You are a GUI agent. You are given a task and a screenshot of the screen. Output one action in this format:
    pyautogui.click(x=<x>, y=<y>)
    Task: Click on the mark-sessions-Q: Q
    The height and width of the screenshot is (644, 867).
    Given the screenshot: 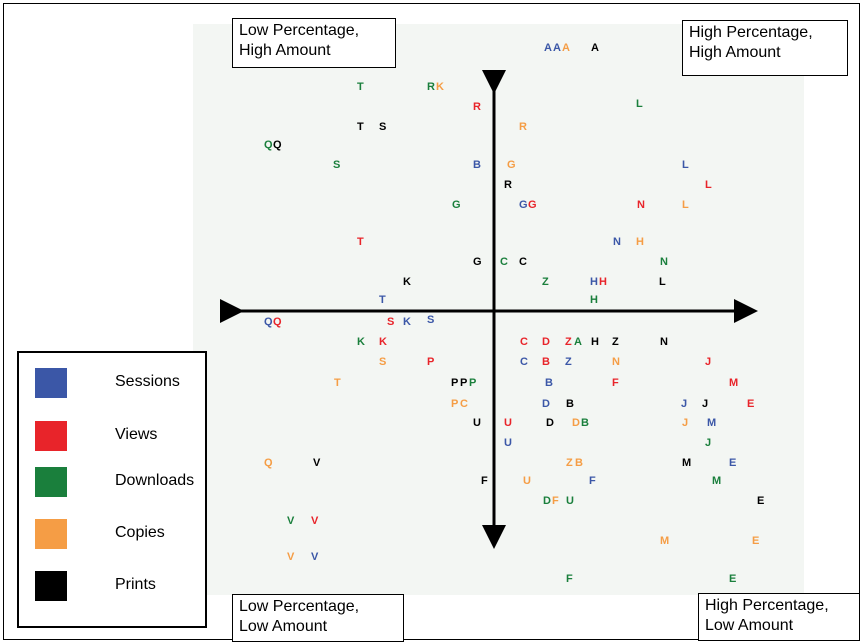 What is the action you would take?
    pyautogui.click(x=268, y=322)
    